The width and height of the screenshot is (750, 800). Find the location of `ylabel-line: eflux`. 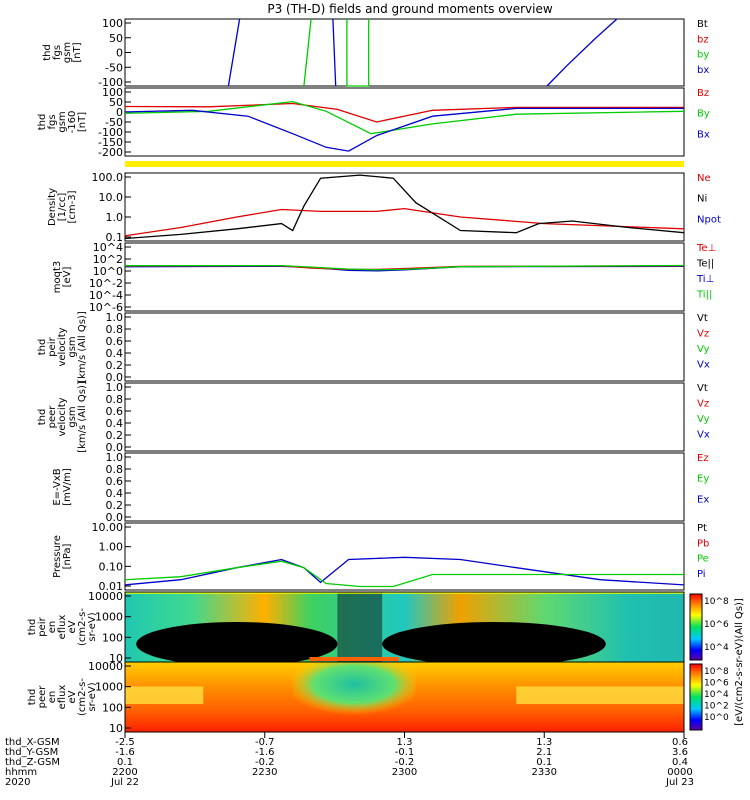

ylabel-line: eflux is located at coordinates (62, 697).